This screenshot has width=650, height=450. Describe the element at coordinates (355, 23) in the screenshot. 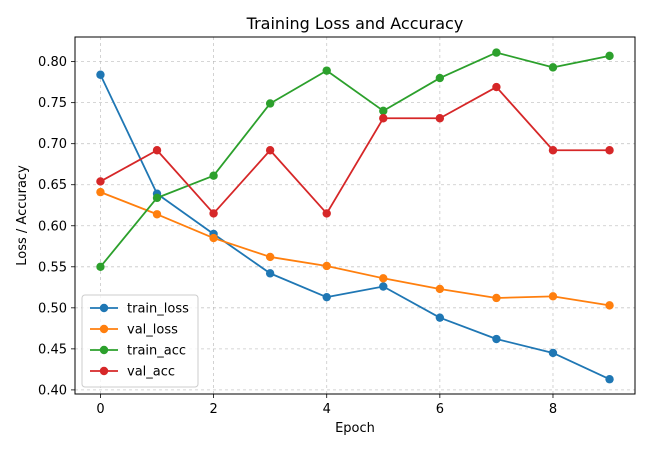

I see `chart-title: Training Loss and Accuracy` at that location.